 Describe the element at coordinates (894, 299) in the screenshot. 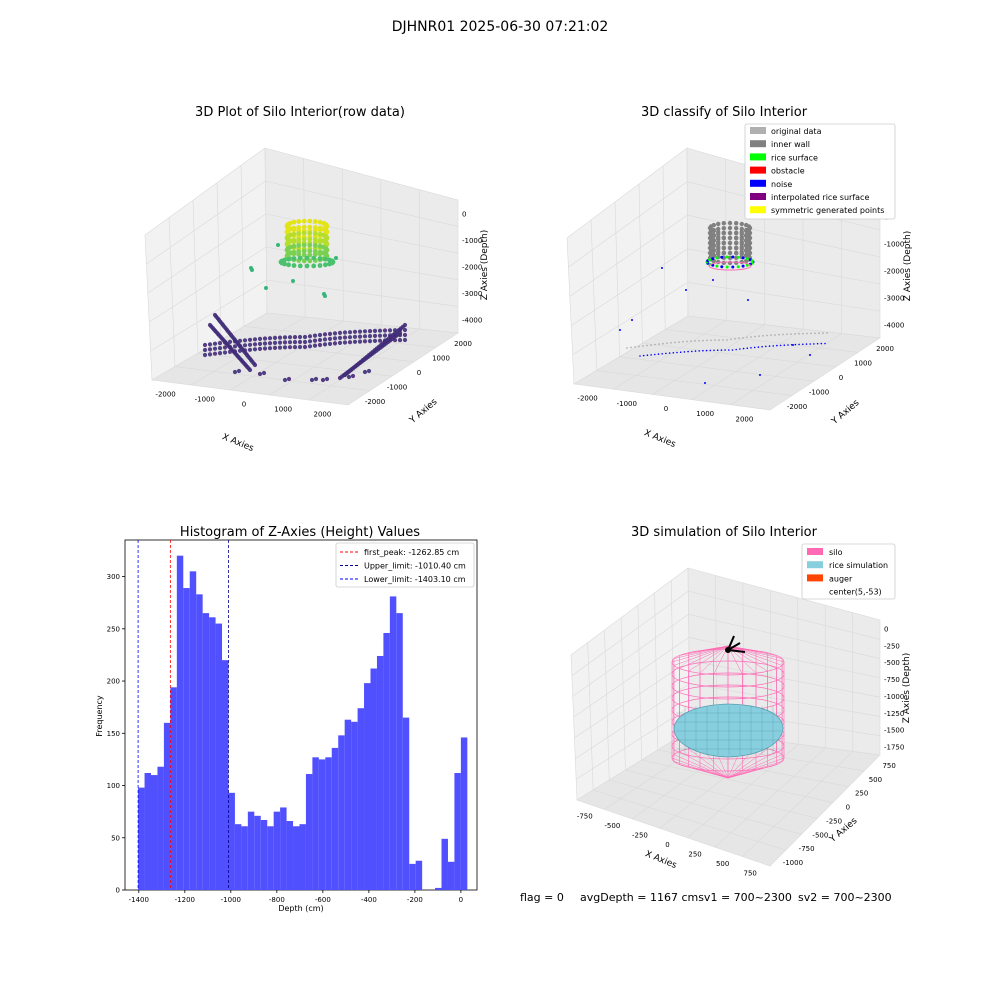

I see `z-tick-label: -3000` at that location.